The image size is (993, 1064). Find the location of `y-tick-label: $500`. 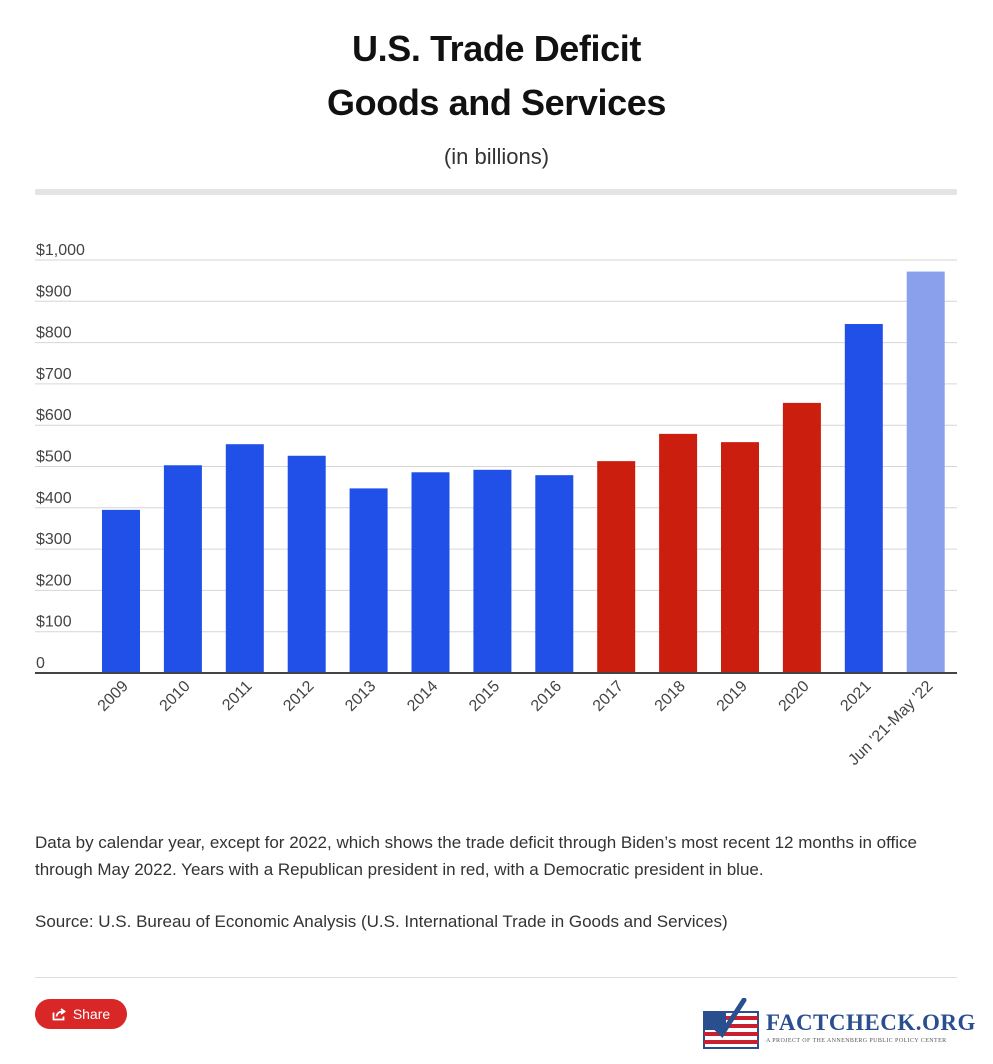

y-tick-label: $500 is located at coordinates (54, 457).